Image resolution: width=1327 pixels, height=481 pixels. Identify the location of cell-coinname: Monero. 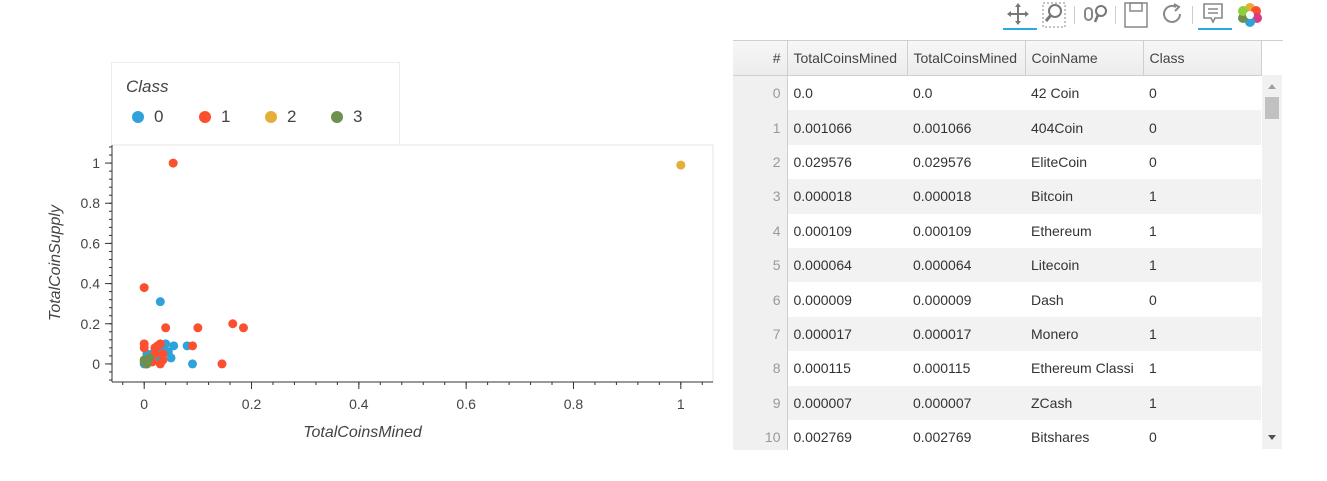
(1084, 334).